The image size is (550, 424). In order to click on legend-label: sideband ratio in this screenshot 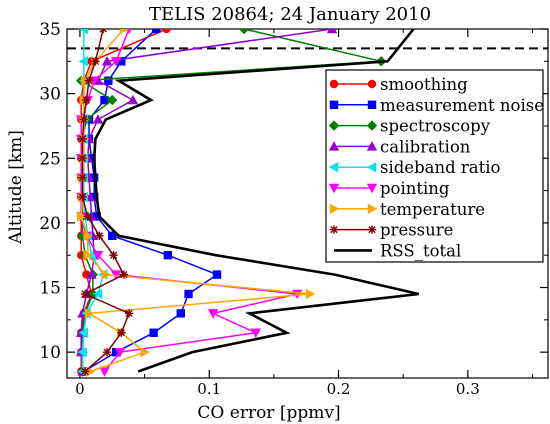, I will do `click(440, 167)`.